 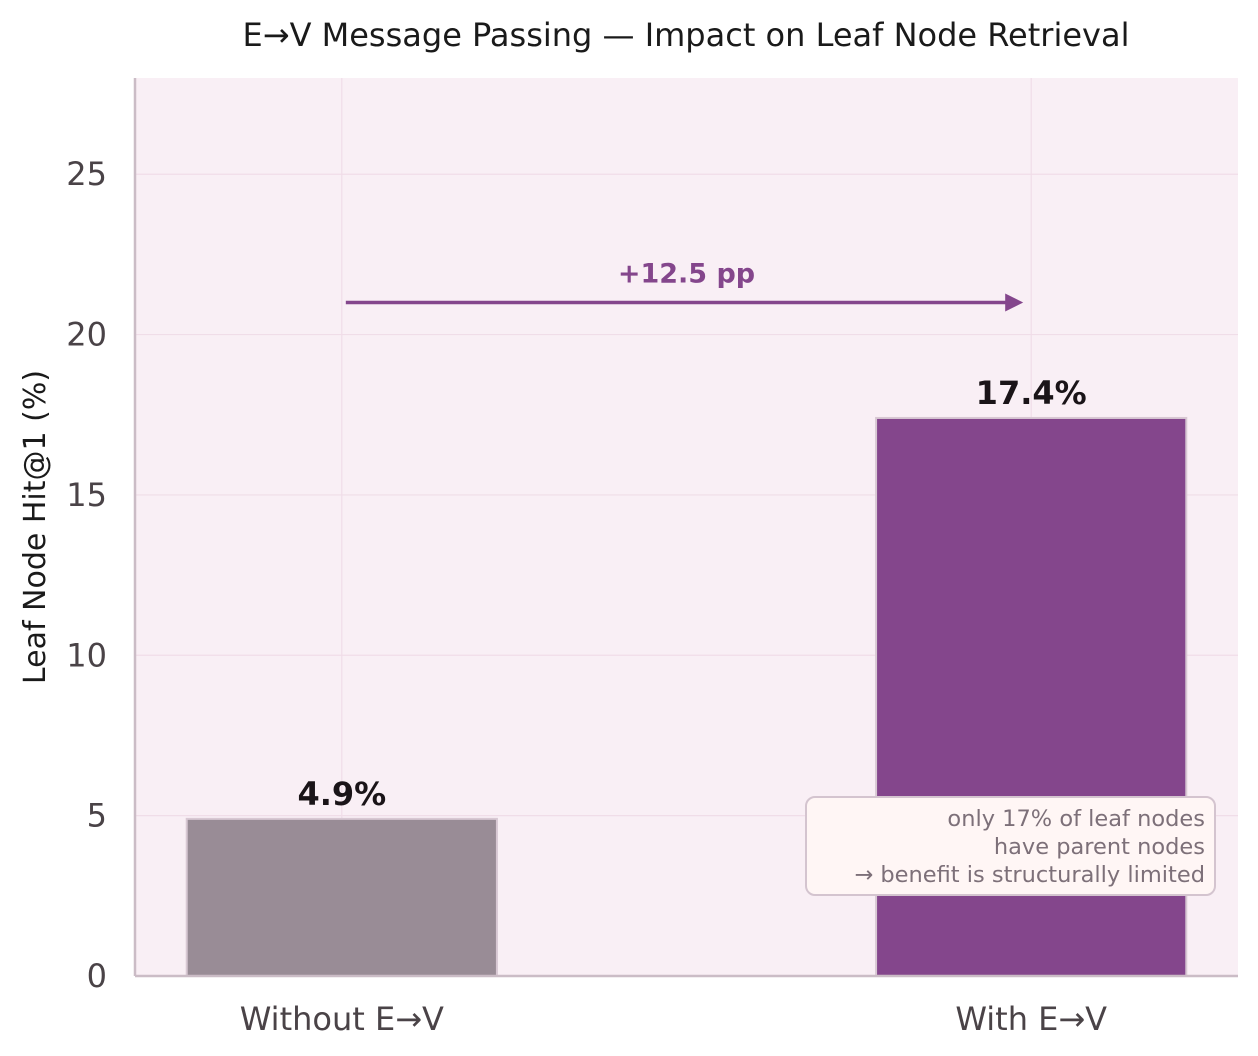 I want to click on note-line: have parent nodes, so click(x=1099, y=847).